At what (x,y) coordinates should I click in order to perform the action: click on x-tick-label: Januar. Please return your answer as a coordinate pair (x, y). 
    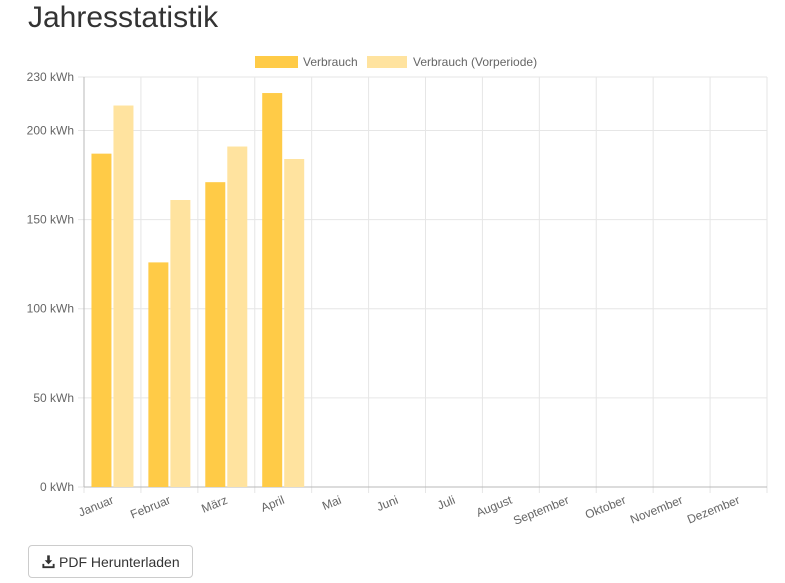
    Looking at the image, I should click on (95, 506).